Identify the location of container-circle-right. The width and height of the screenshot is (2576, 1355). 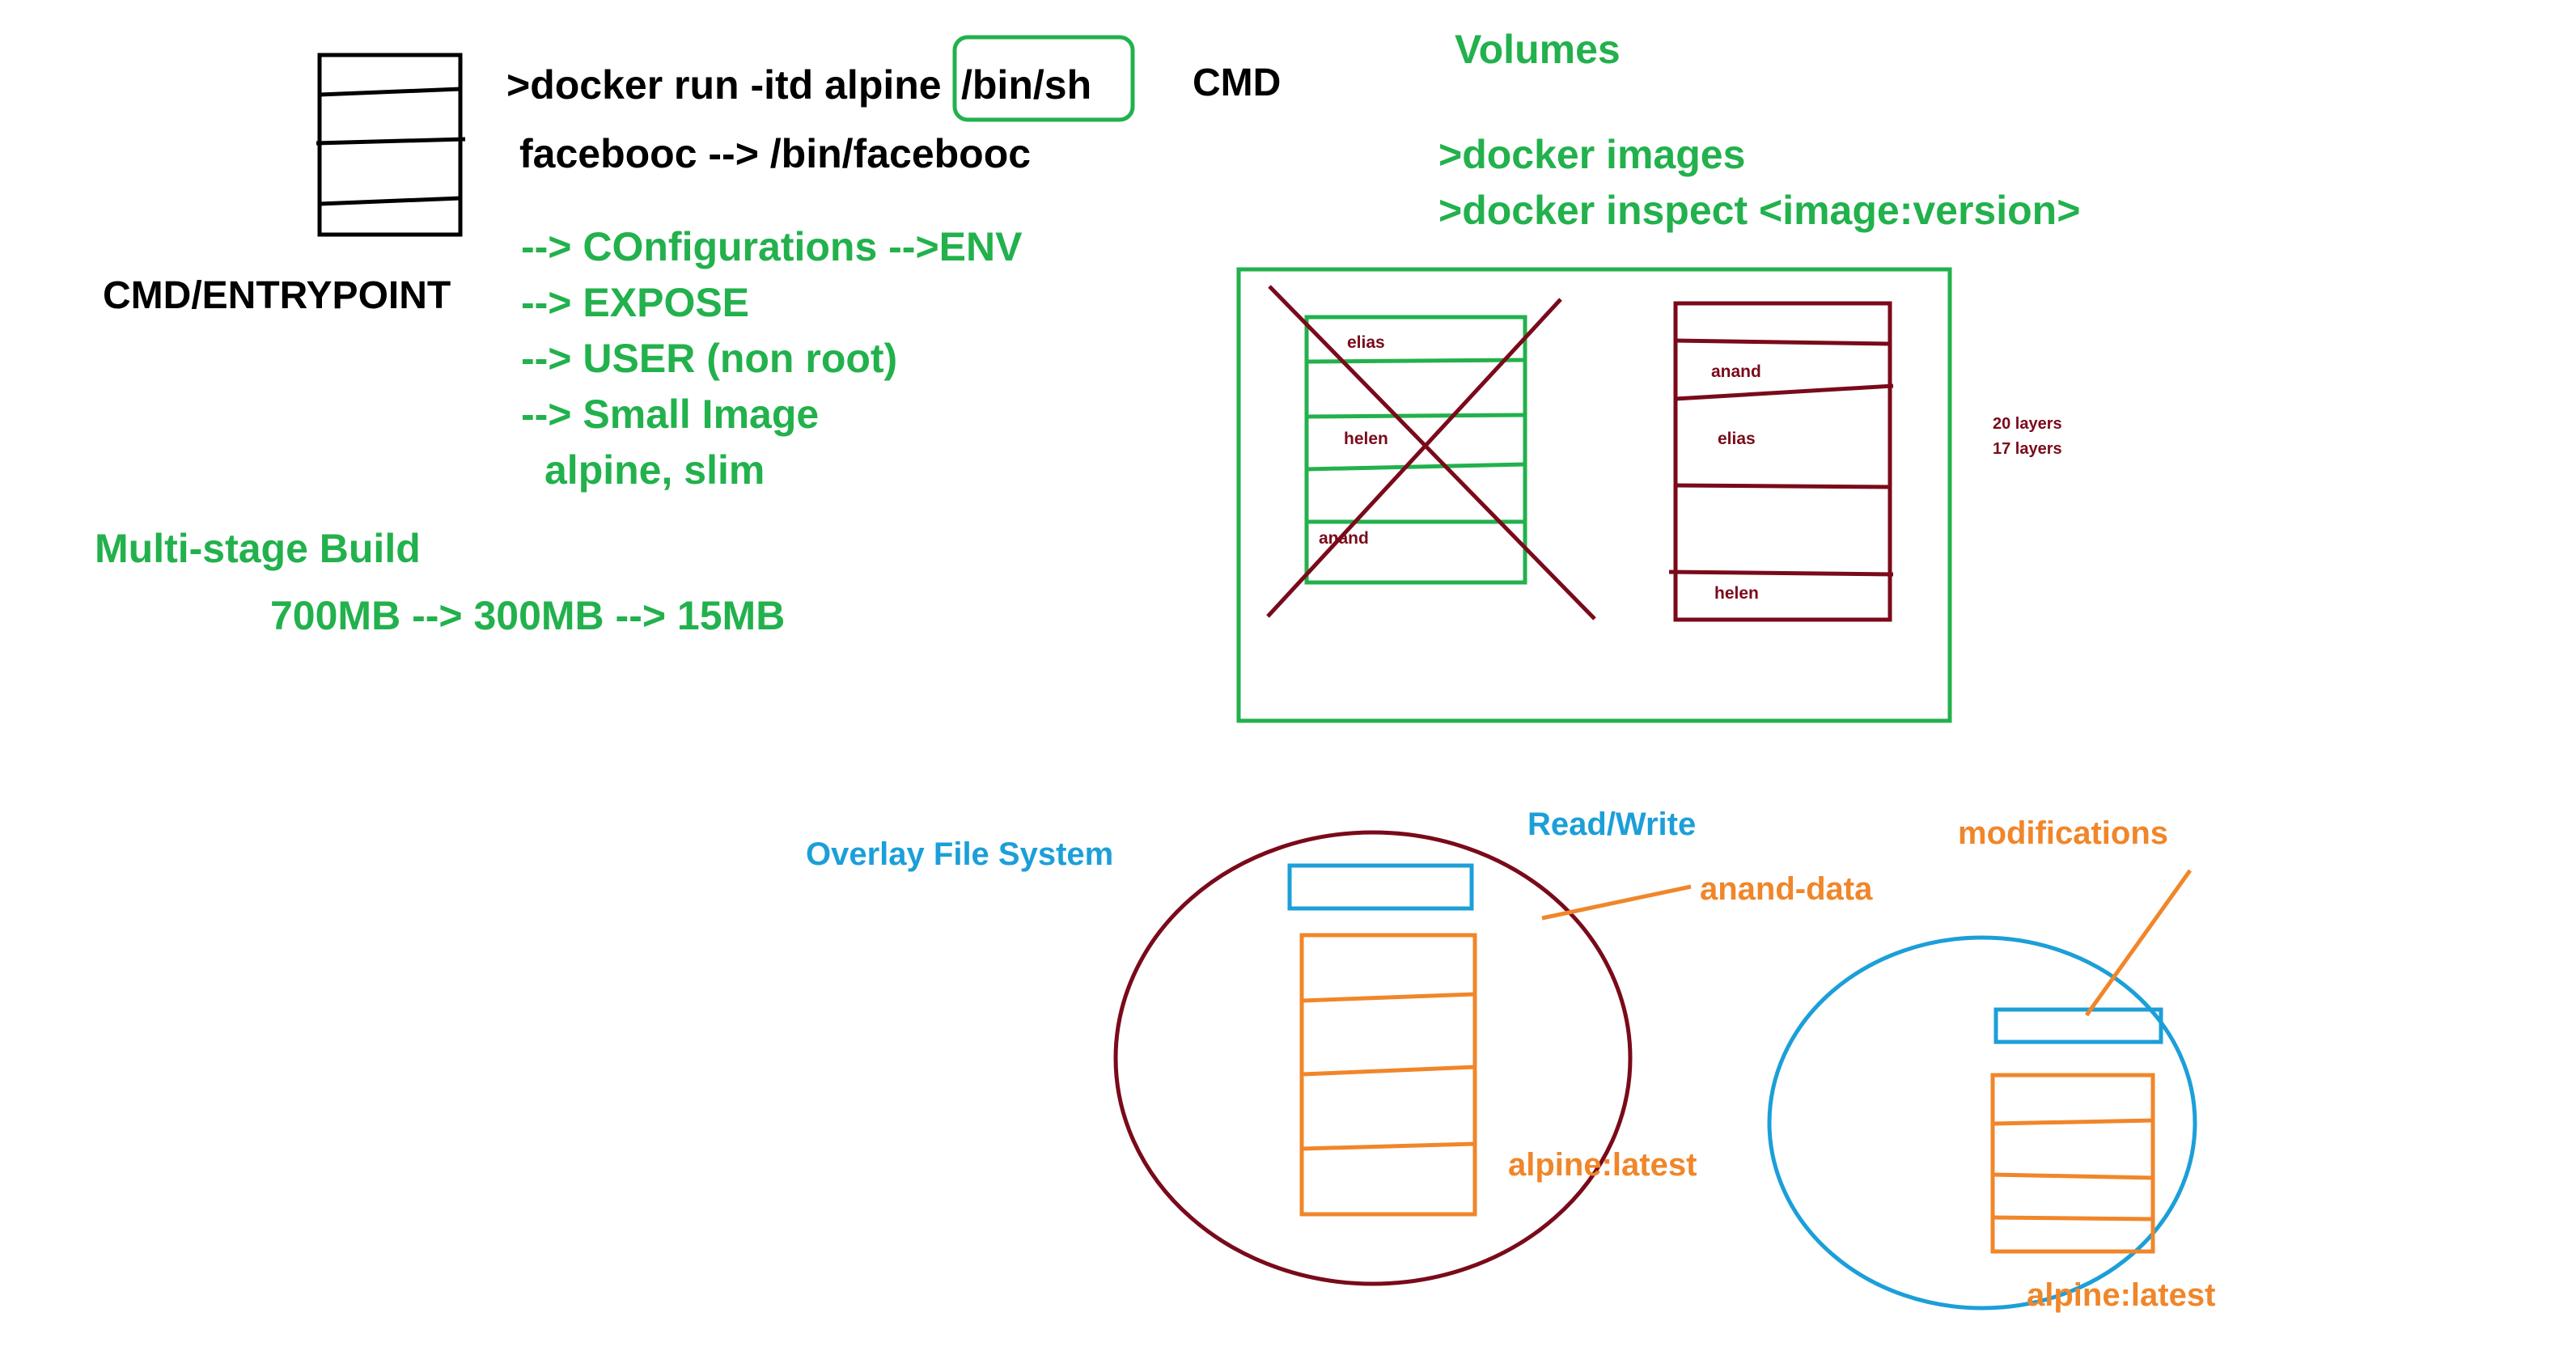
(1982, 1123).